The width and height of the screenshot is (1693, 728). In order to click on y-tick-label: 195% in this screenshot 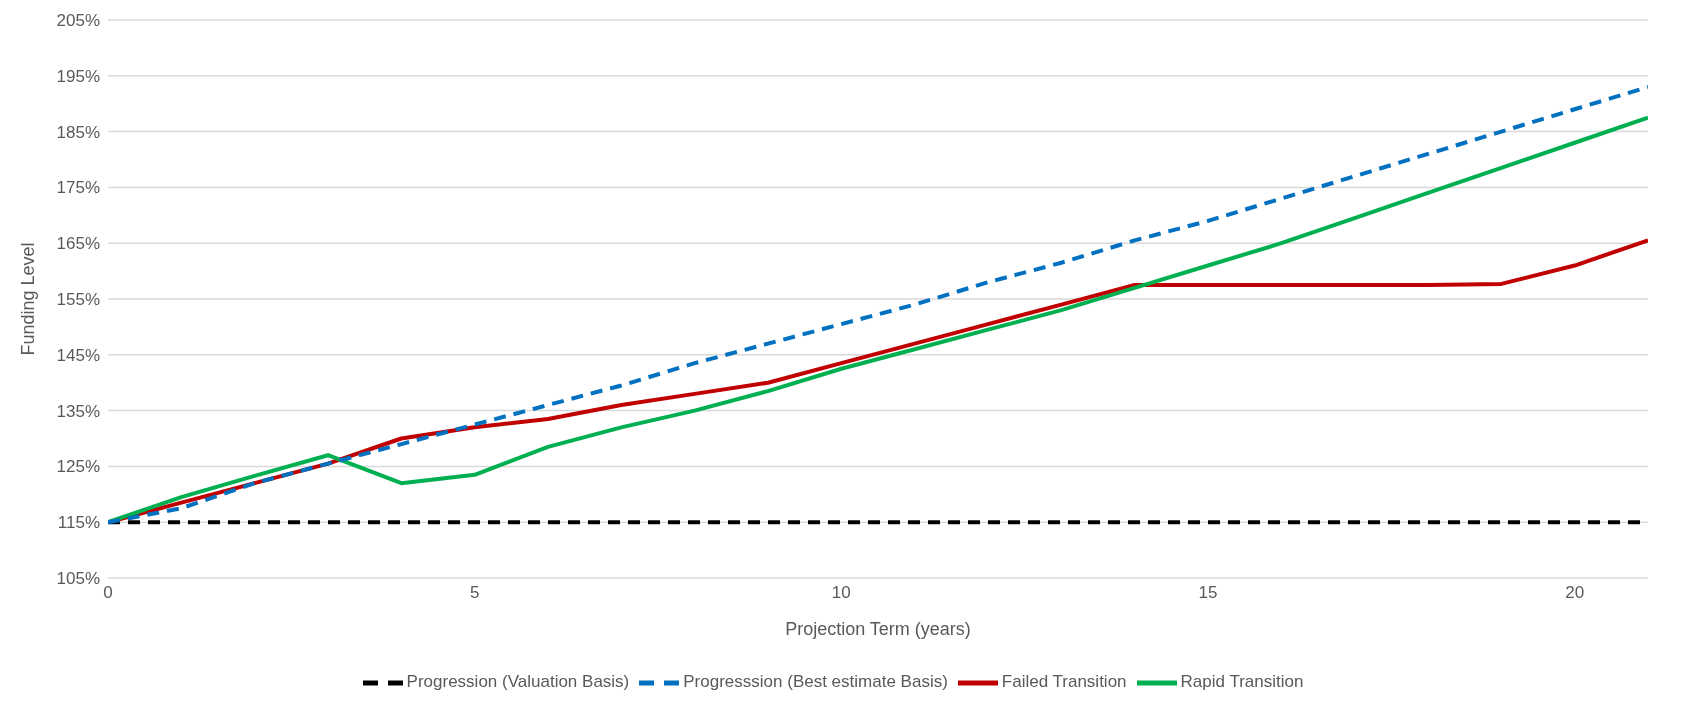, I will do `click(78, 76)`.